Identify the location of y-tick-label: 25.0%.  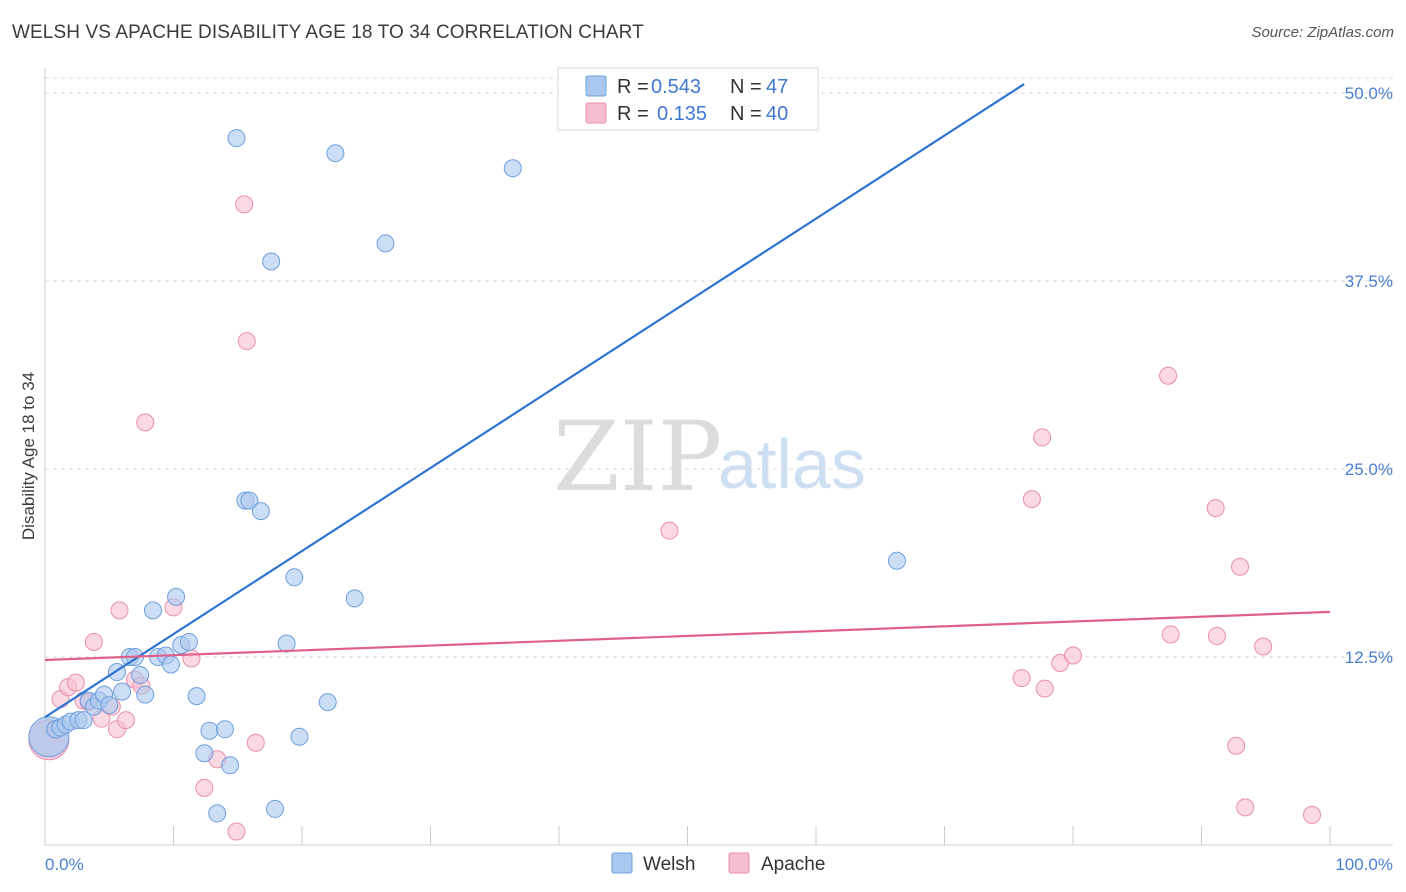
(1369, 469).